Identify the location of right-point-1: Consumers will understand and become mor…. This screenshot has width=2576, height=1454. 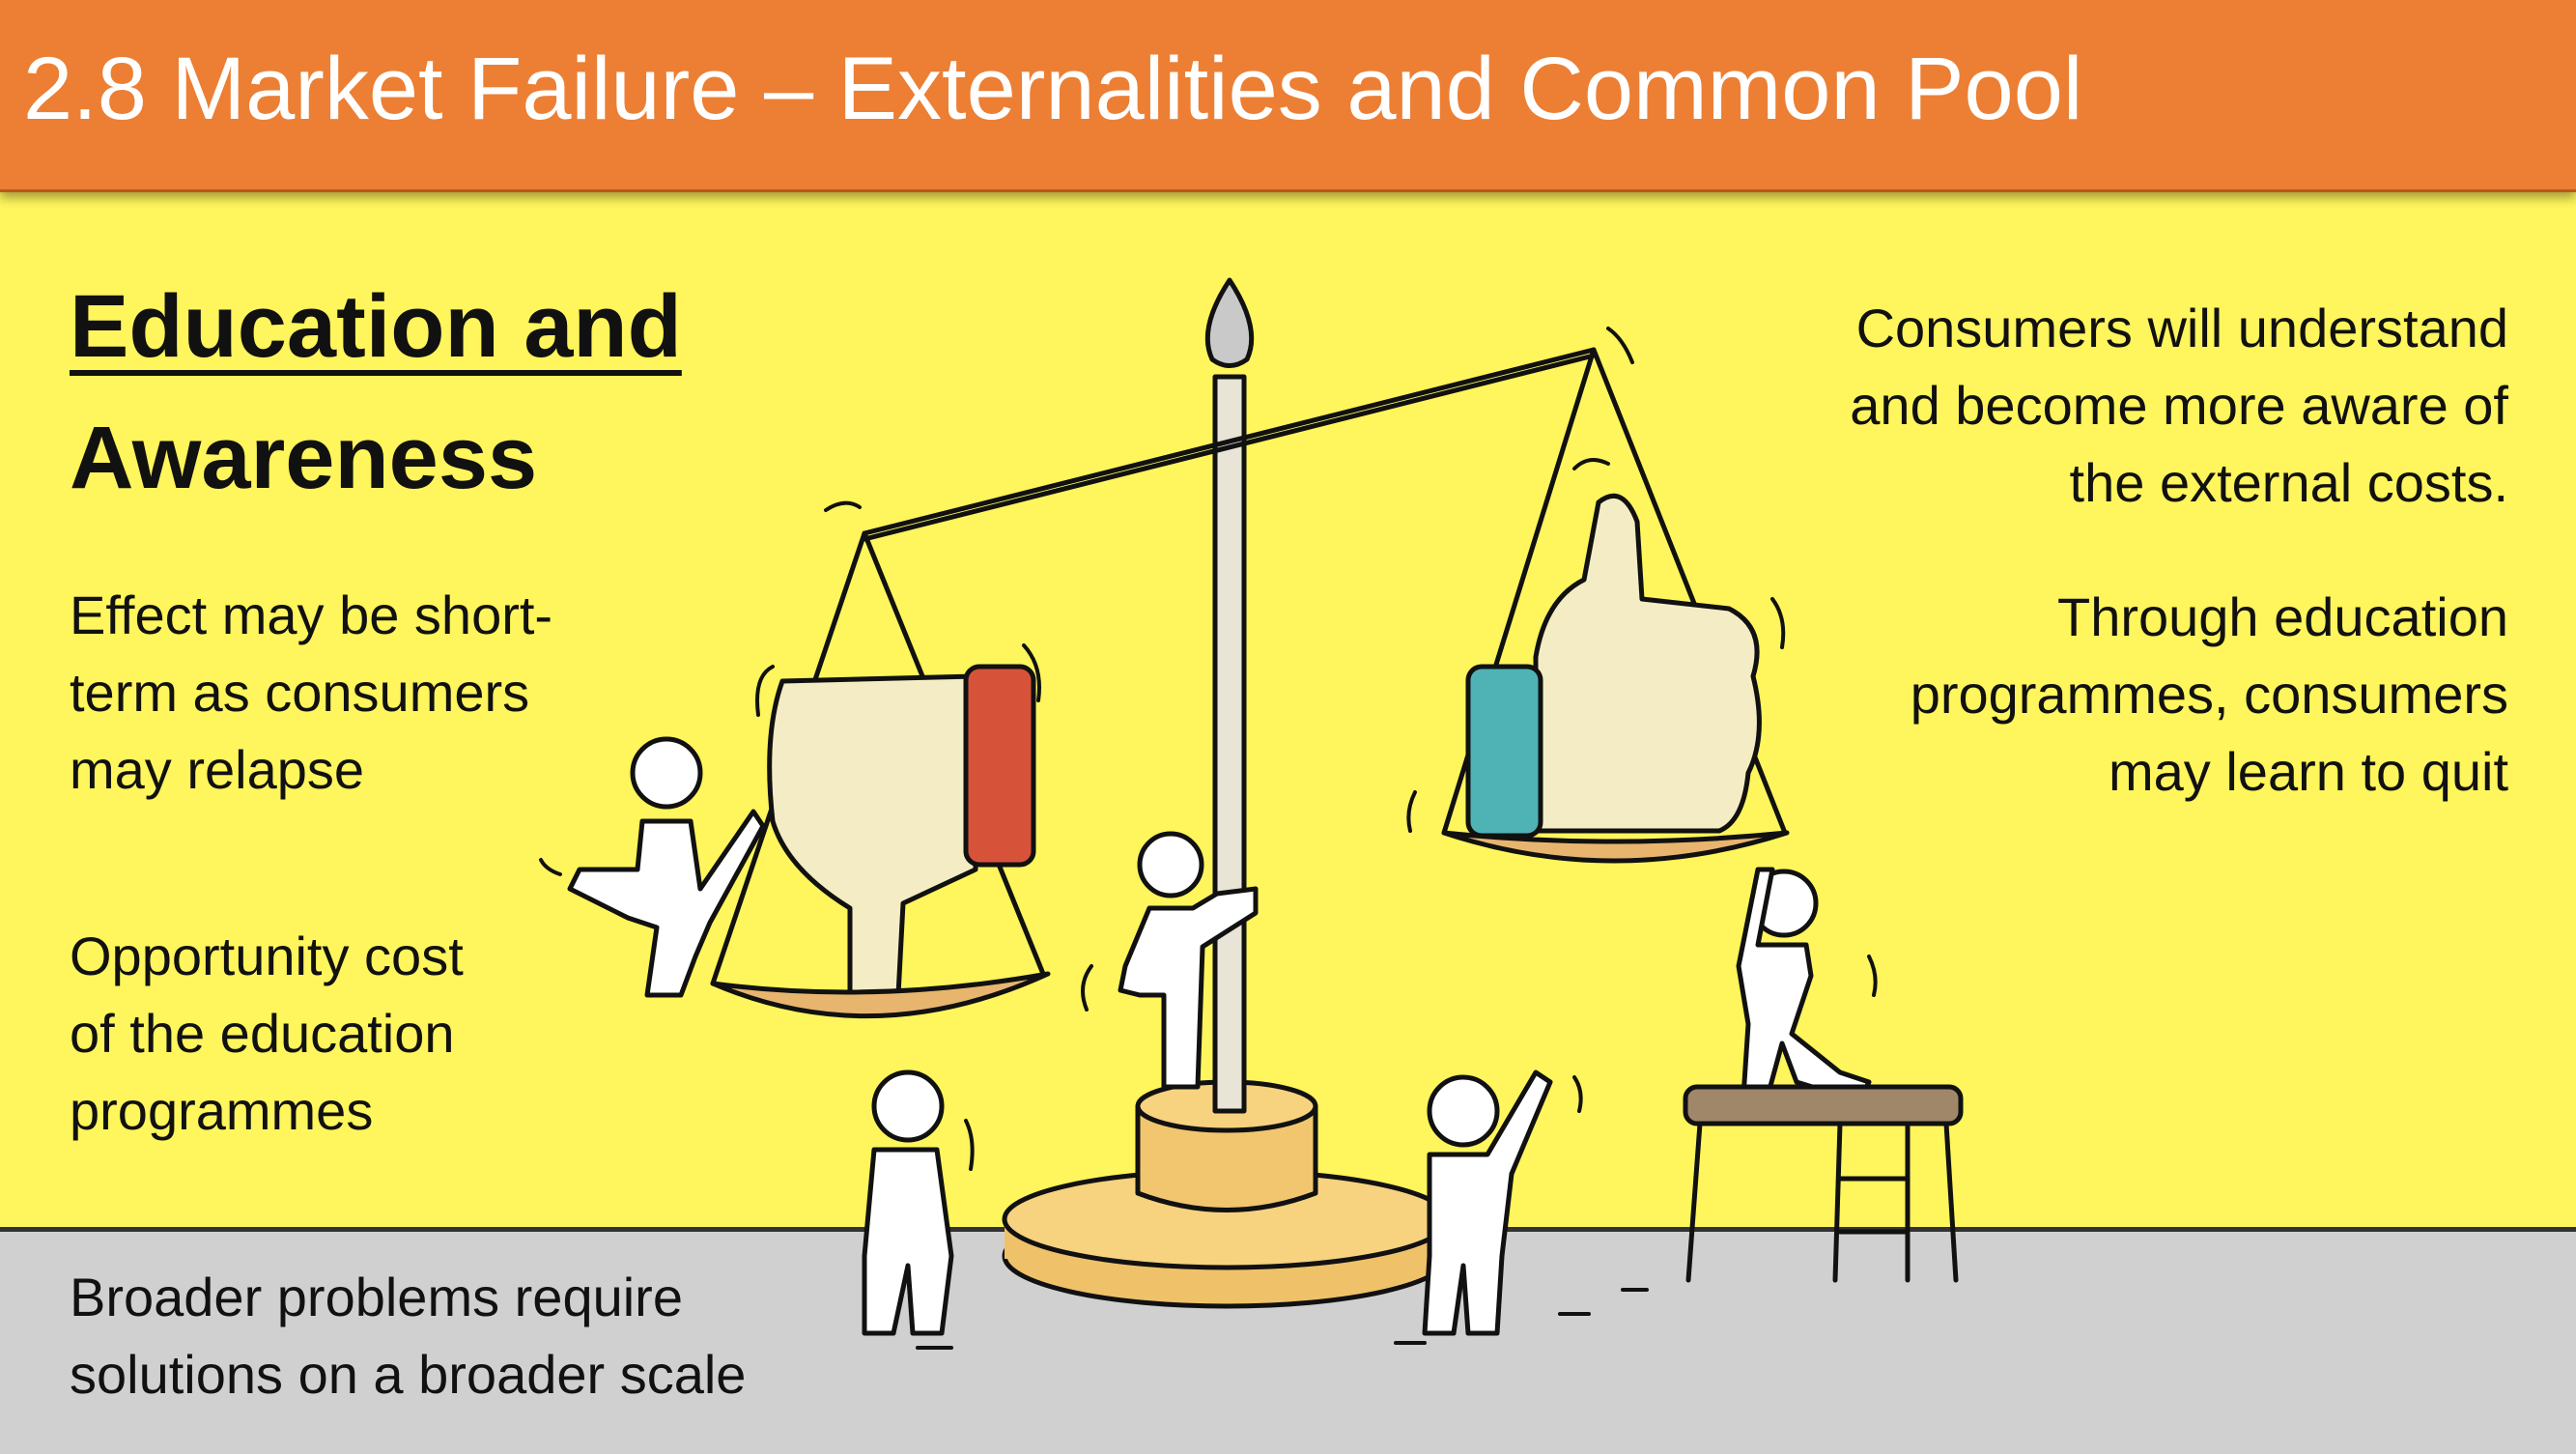
(2179, 406).